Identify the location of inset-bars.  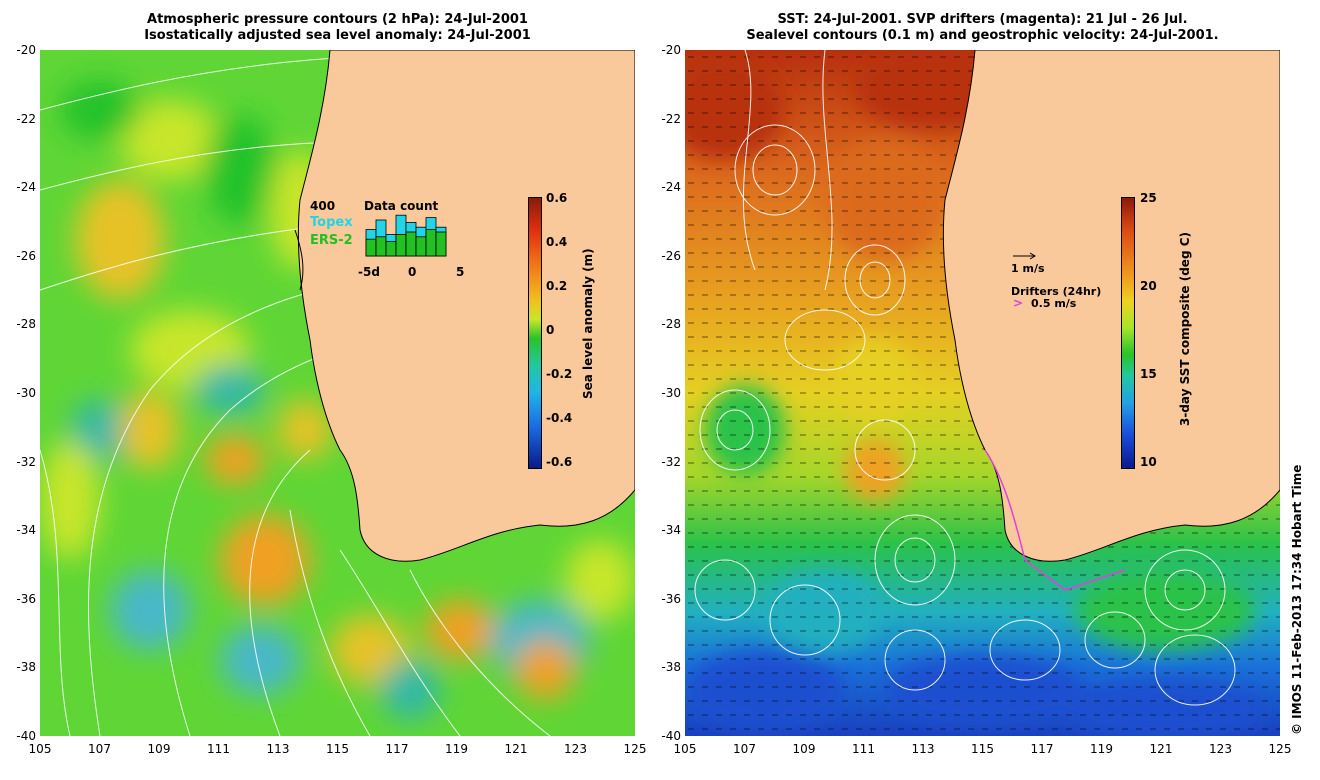
(406, 235).